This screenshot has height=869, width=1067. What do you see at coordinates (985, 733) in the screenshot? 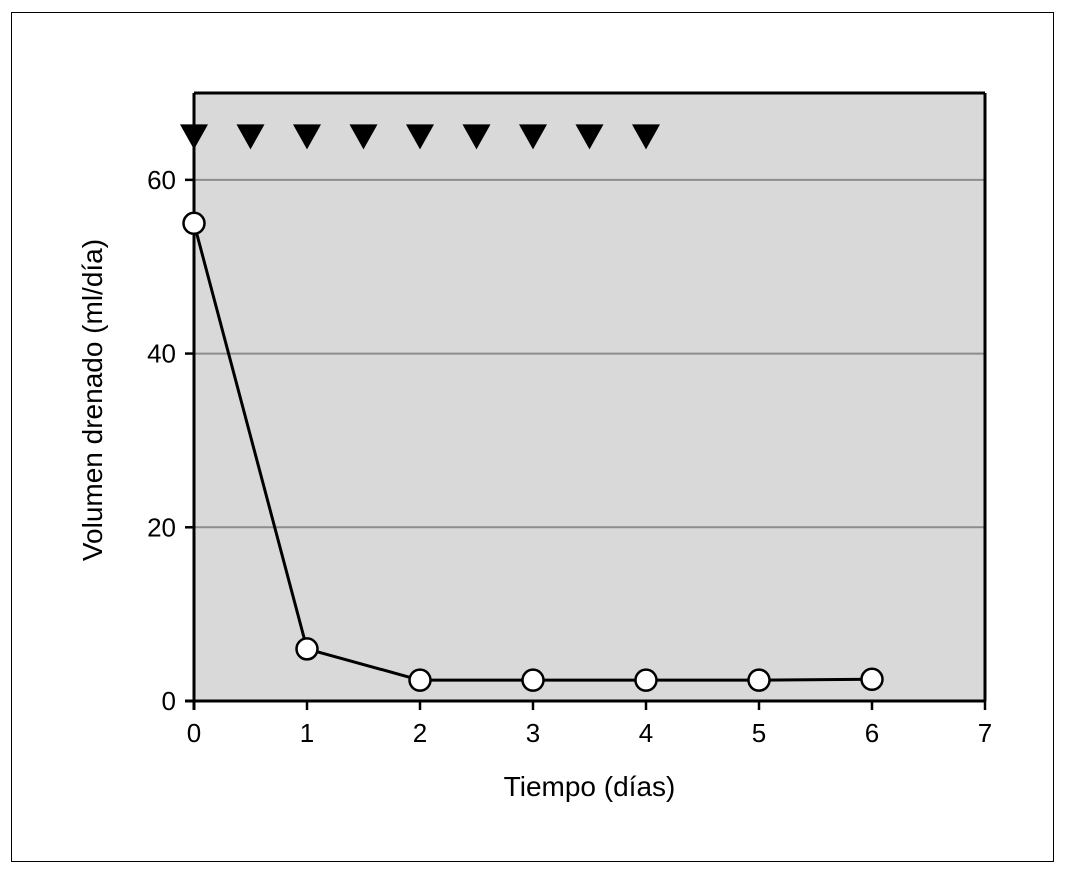
I see `x-tick-label: 7` at bounding box center [985, 733].